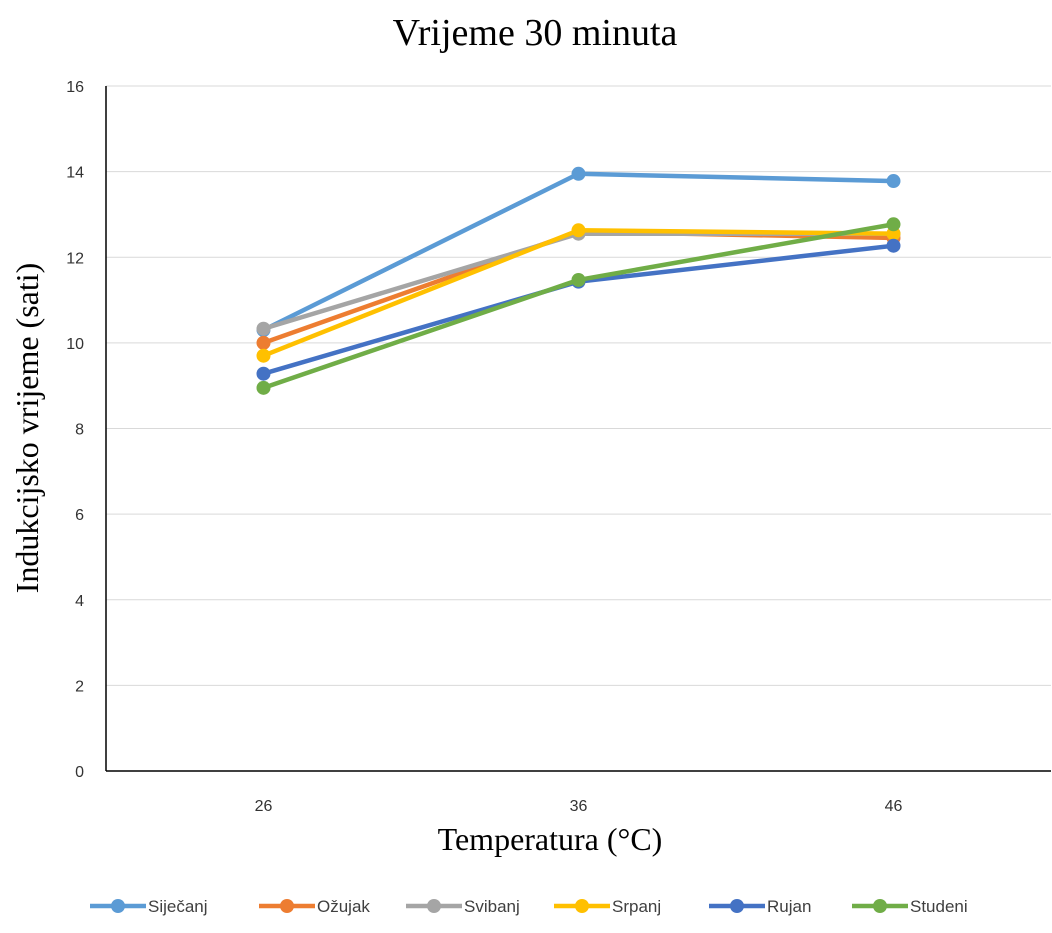 The image size is (1052, 933). I want to click on x-tick-label: 36, so click(579, 806).